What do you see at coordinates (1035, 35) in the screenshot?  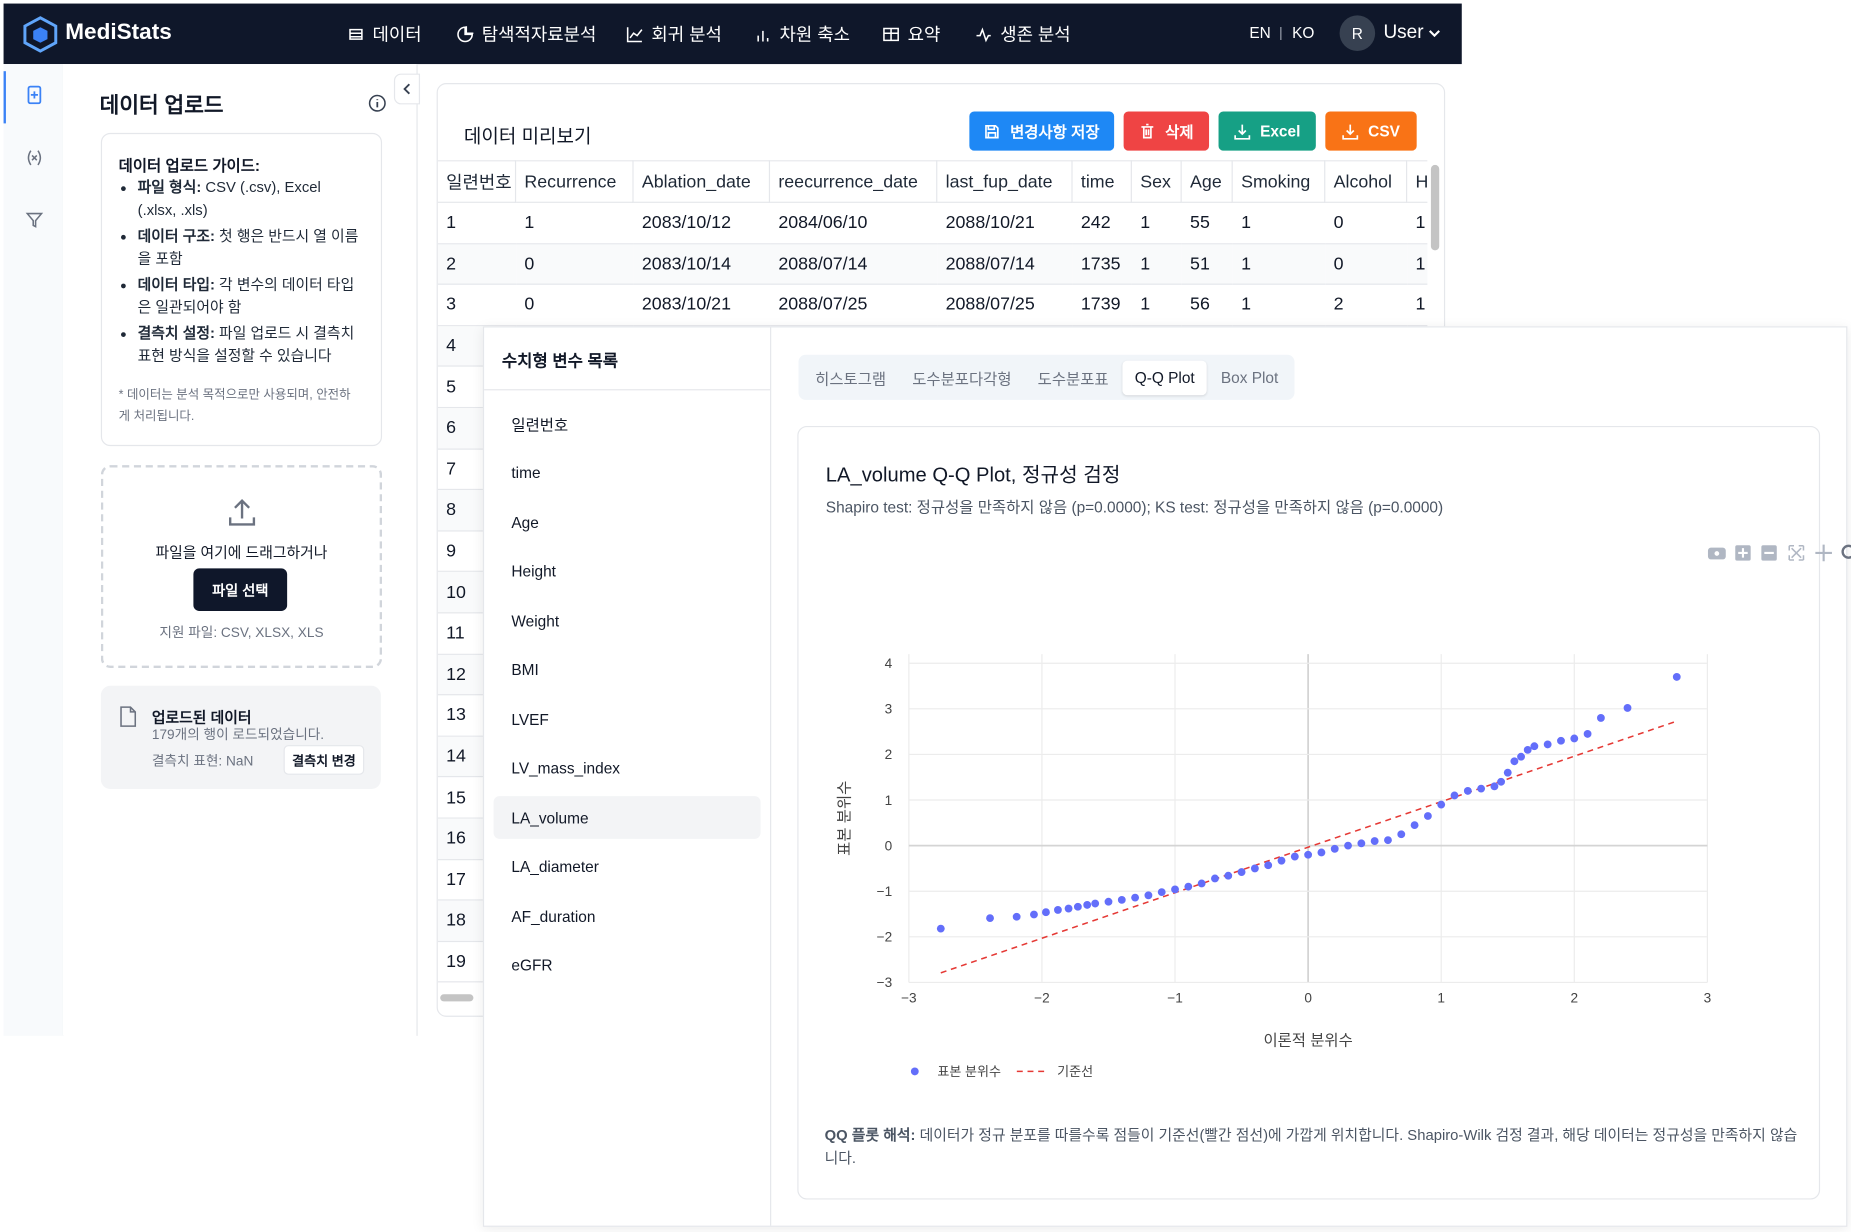 I see `nav-label: 생존 분석` at bounding box center [1035, 35].